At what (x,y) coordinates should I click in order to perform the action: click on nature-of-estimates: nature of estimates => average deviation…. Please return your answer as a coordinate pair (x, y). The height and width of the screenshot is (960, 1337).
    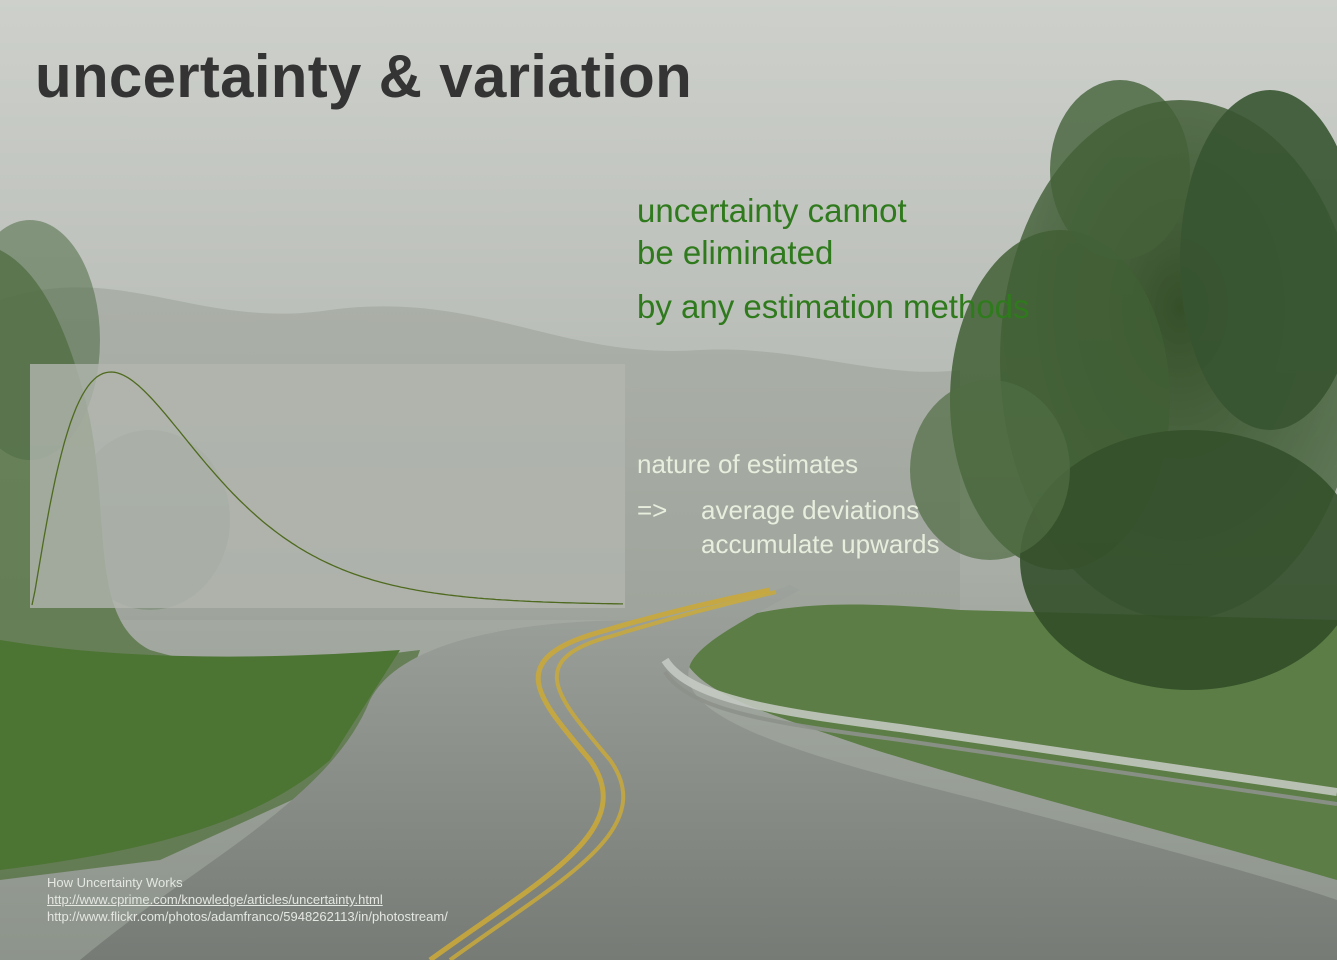
    Looking at the image, I should click on (788, 504).